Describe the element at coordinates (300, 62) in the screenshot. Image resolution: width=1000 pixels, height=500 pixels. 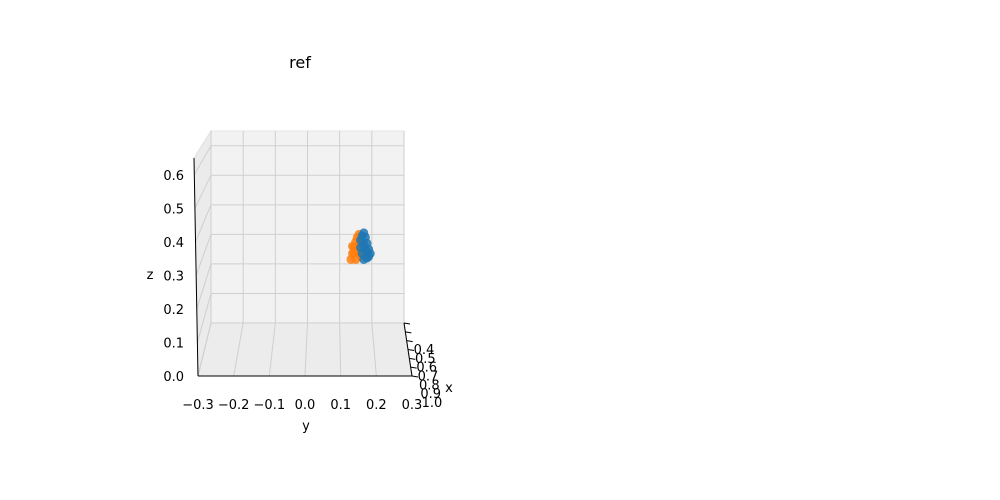
I see `chart-title: ref` at that location.